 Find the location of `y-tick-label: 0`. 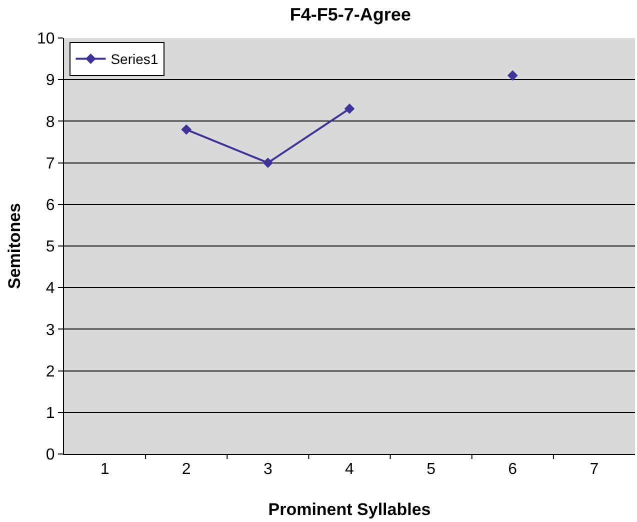

y-tick-label: 0 is located at coordinates (50, 455).